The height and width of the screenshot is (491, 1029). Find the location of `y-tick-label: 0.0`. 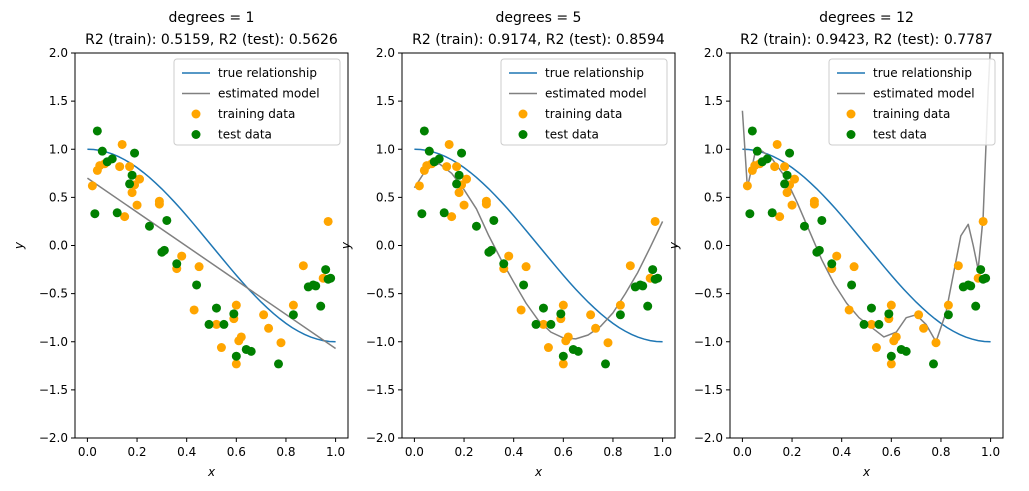

y-tick-label: 0.0 is located at coordinates (713, 246).